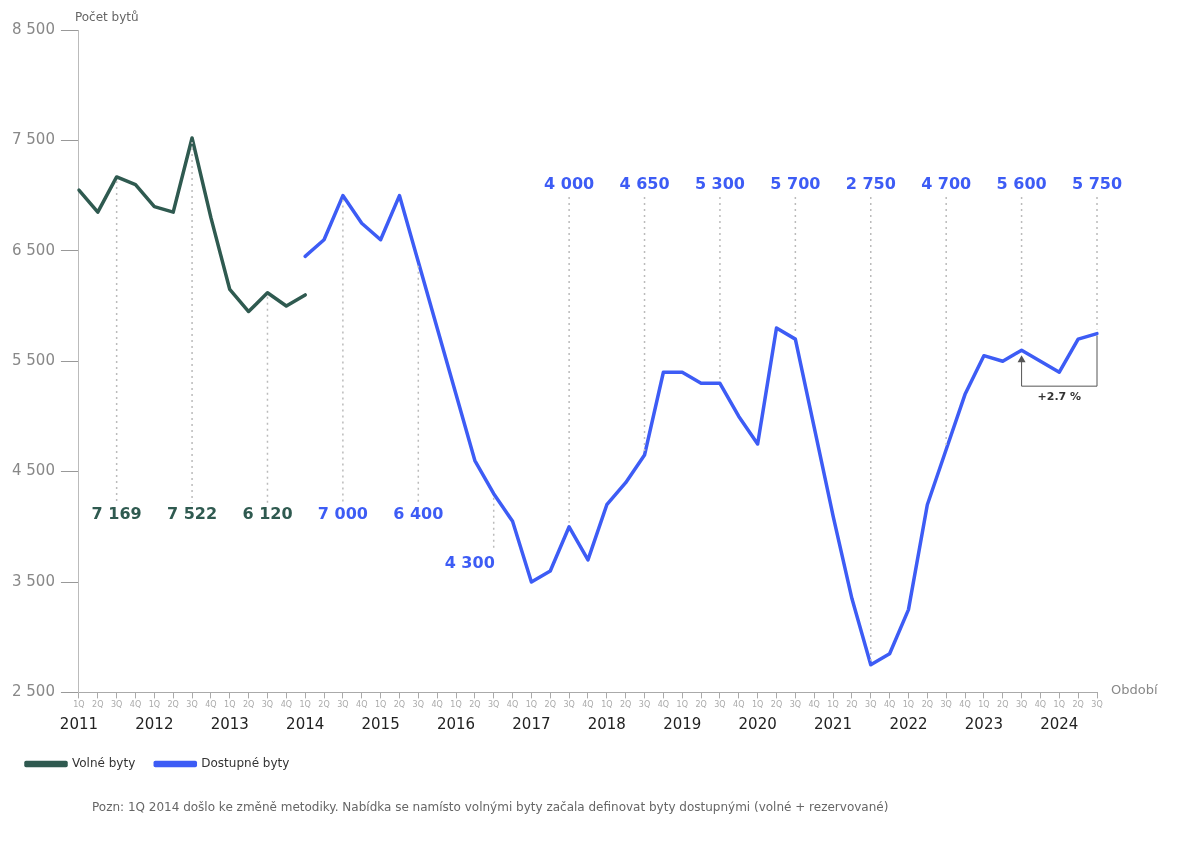 The width and height of the screenshot is (1177, 848). I want to click on data-label: 5 700, so click(795, 184).